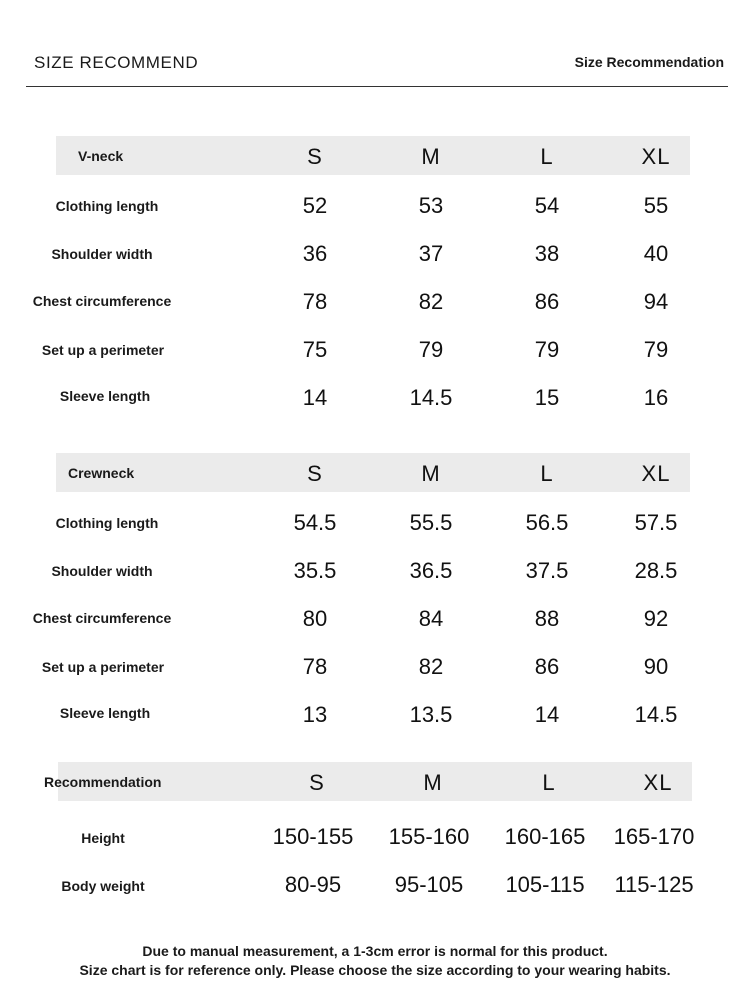 This screenshot has width=750, height=1008. What do you see at coordinates (116, 62) in the screenshot?
I see `page-title: SIZE RECOMMEND` at bounding box center [116, 62].